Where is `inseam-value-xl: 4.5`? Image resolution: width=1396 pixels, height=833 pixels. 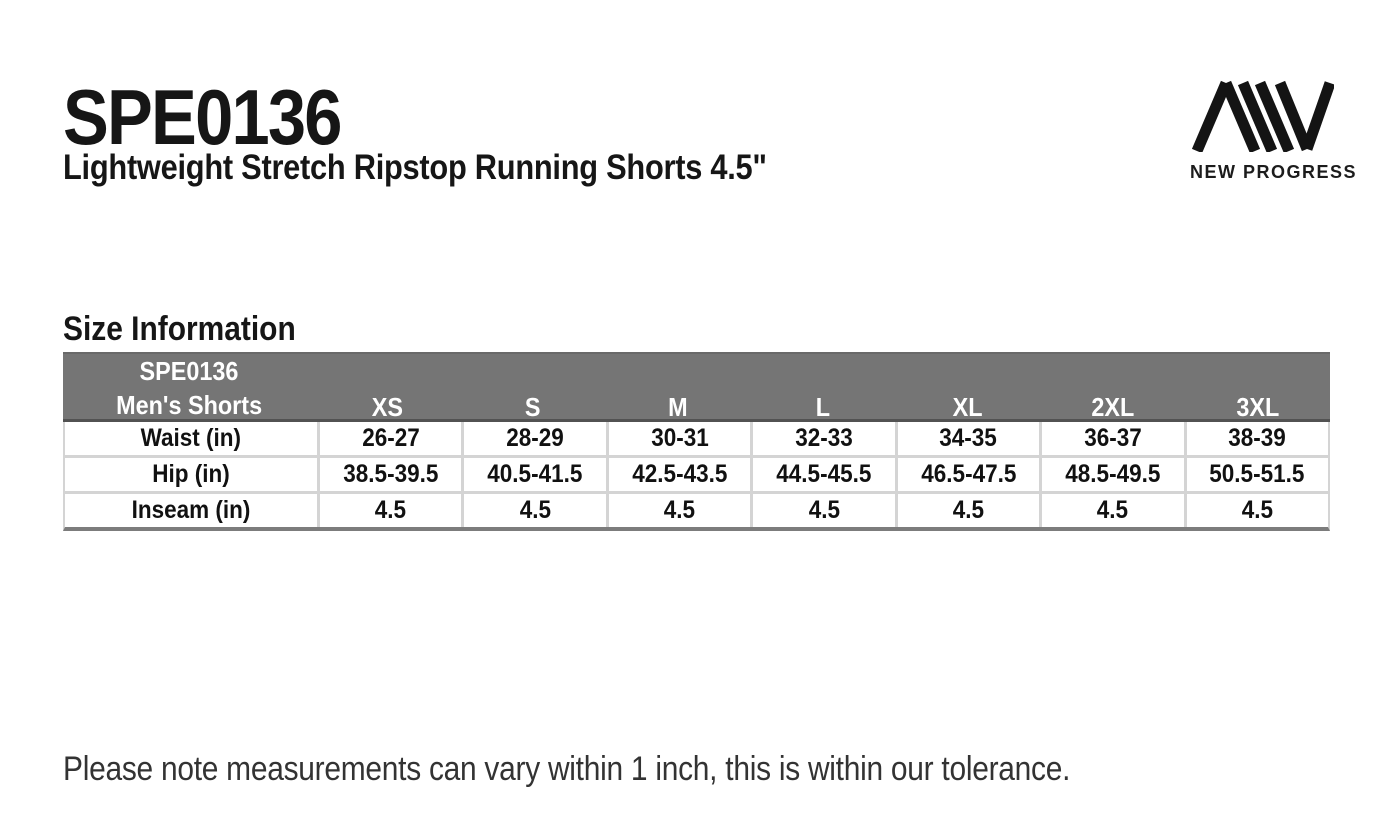 inseam-value-xl: 4.5 is located at coordinates (968, 510).